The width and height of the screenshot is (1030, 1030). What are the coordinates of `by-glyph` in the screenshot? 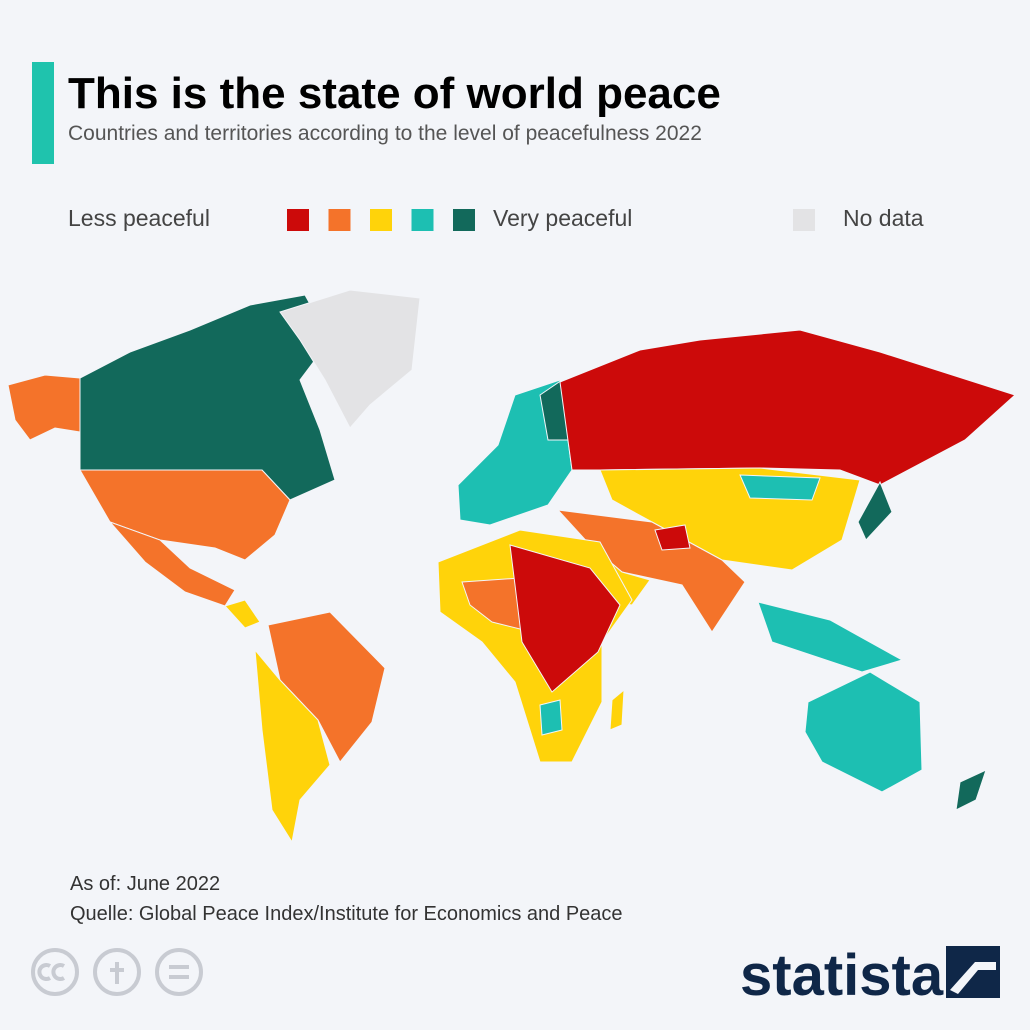 It's located at (117, 973).